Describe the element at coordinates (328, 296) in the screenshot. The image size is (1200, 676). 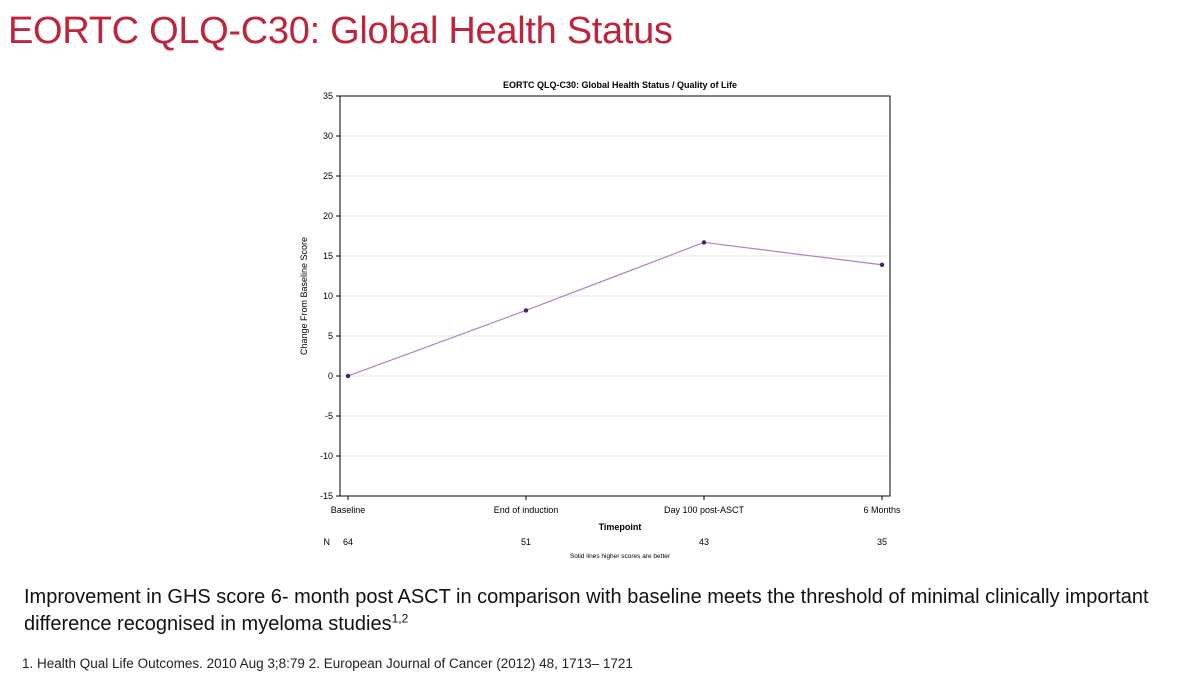
I see `y-tick-label: 10` at that location.